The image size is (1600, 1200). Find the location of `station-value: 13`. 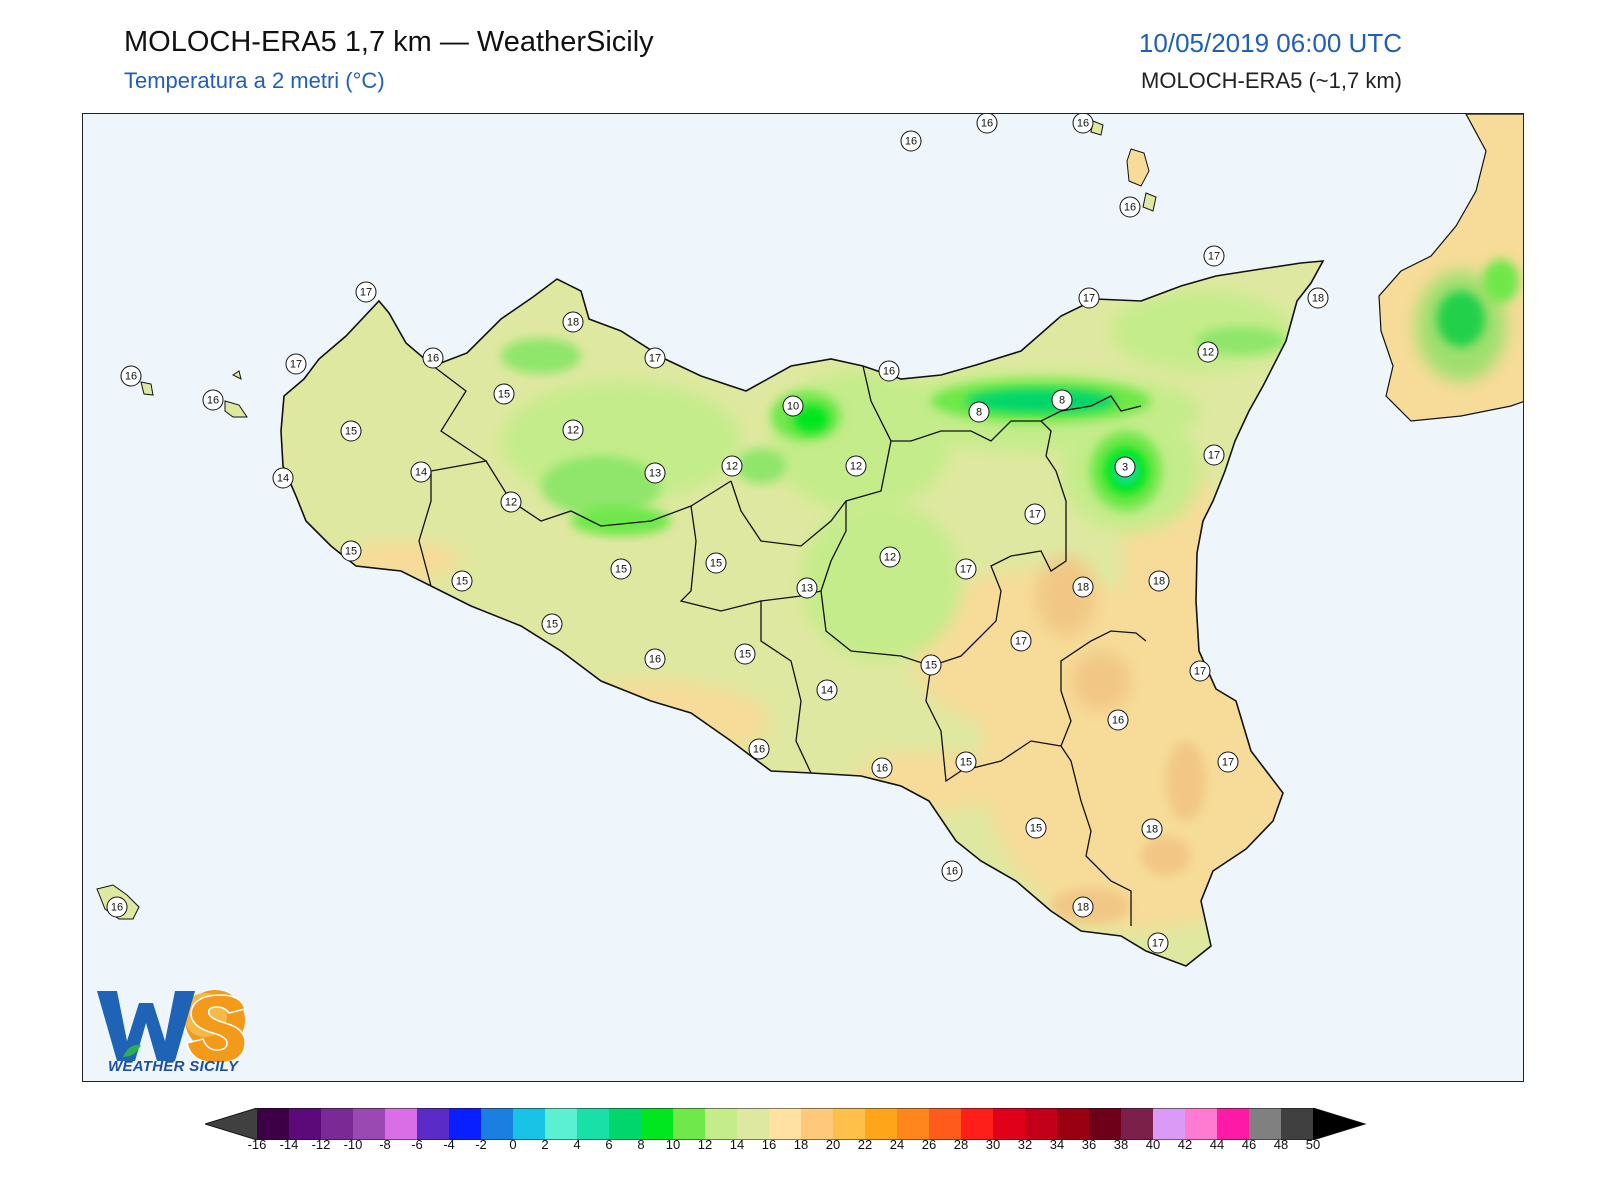

station-value: 13 is located at coordinates (655, 474).